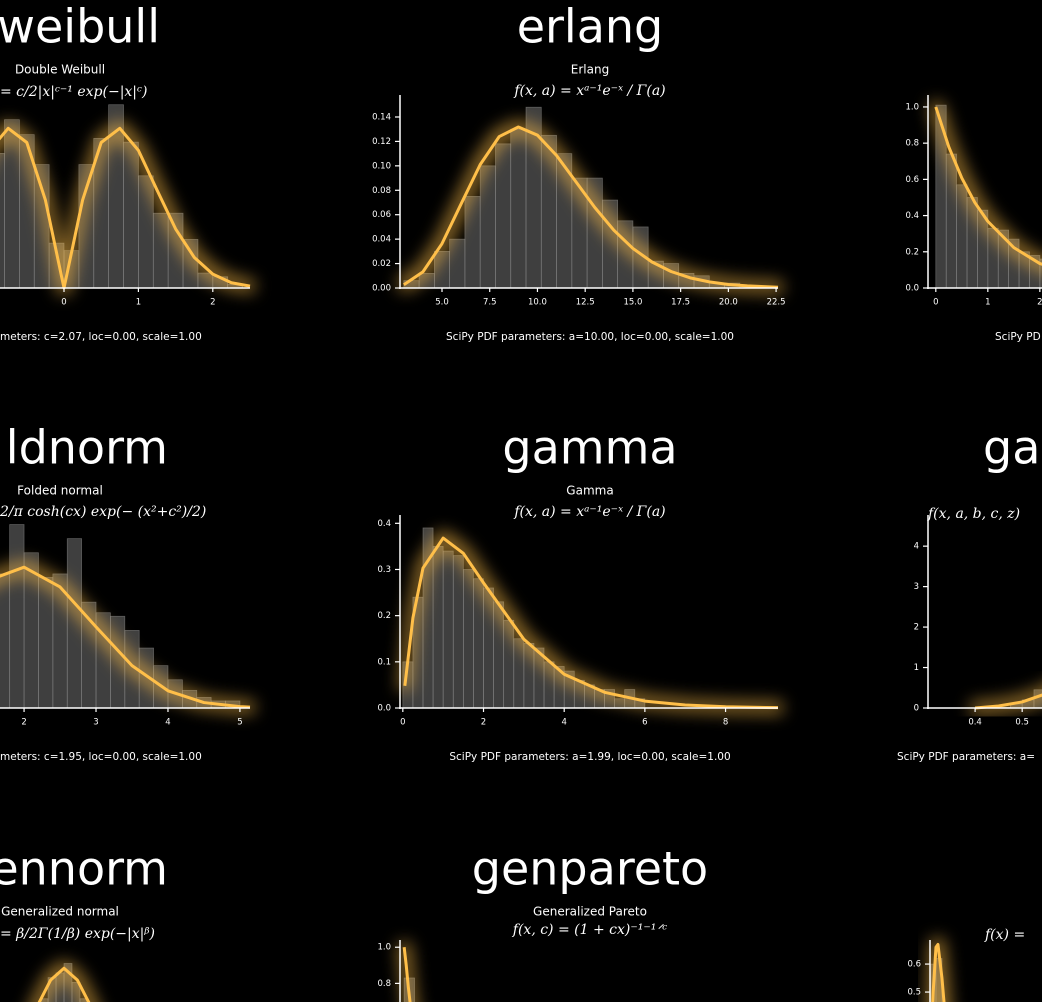 The image size is (1042, 1002). I want to click on x-tick-label: 3, so click(95, 723).